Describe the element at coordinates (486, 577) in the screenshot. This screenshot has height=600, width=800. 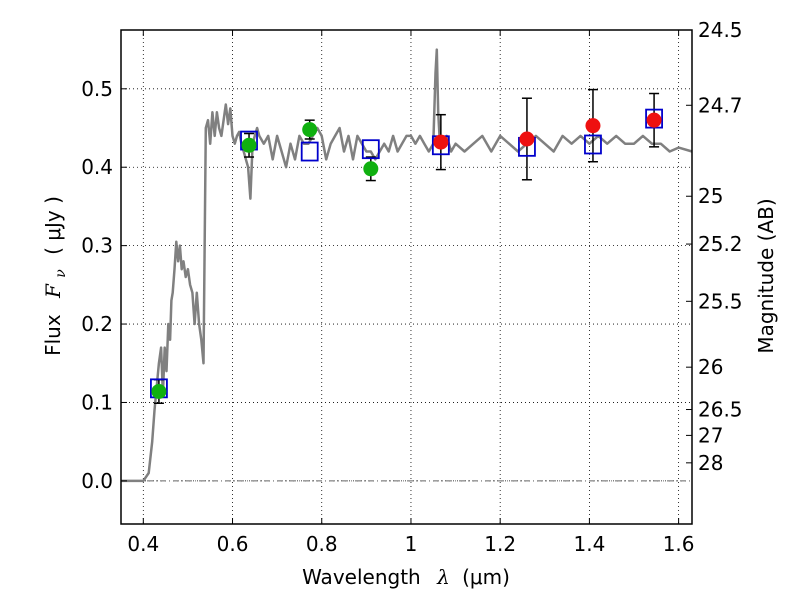
I see `x-axis-label-unit: (μm)` at that location.